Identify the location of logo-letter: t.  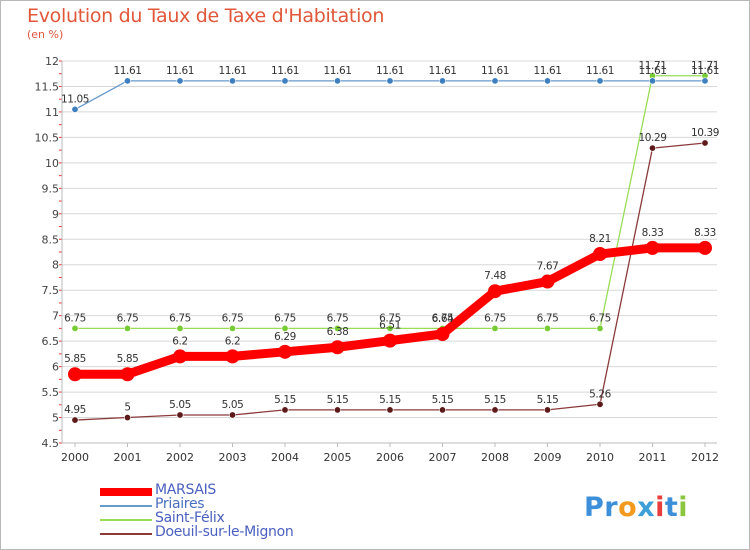
(671, 507).